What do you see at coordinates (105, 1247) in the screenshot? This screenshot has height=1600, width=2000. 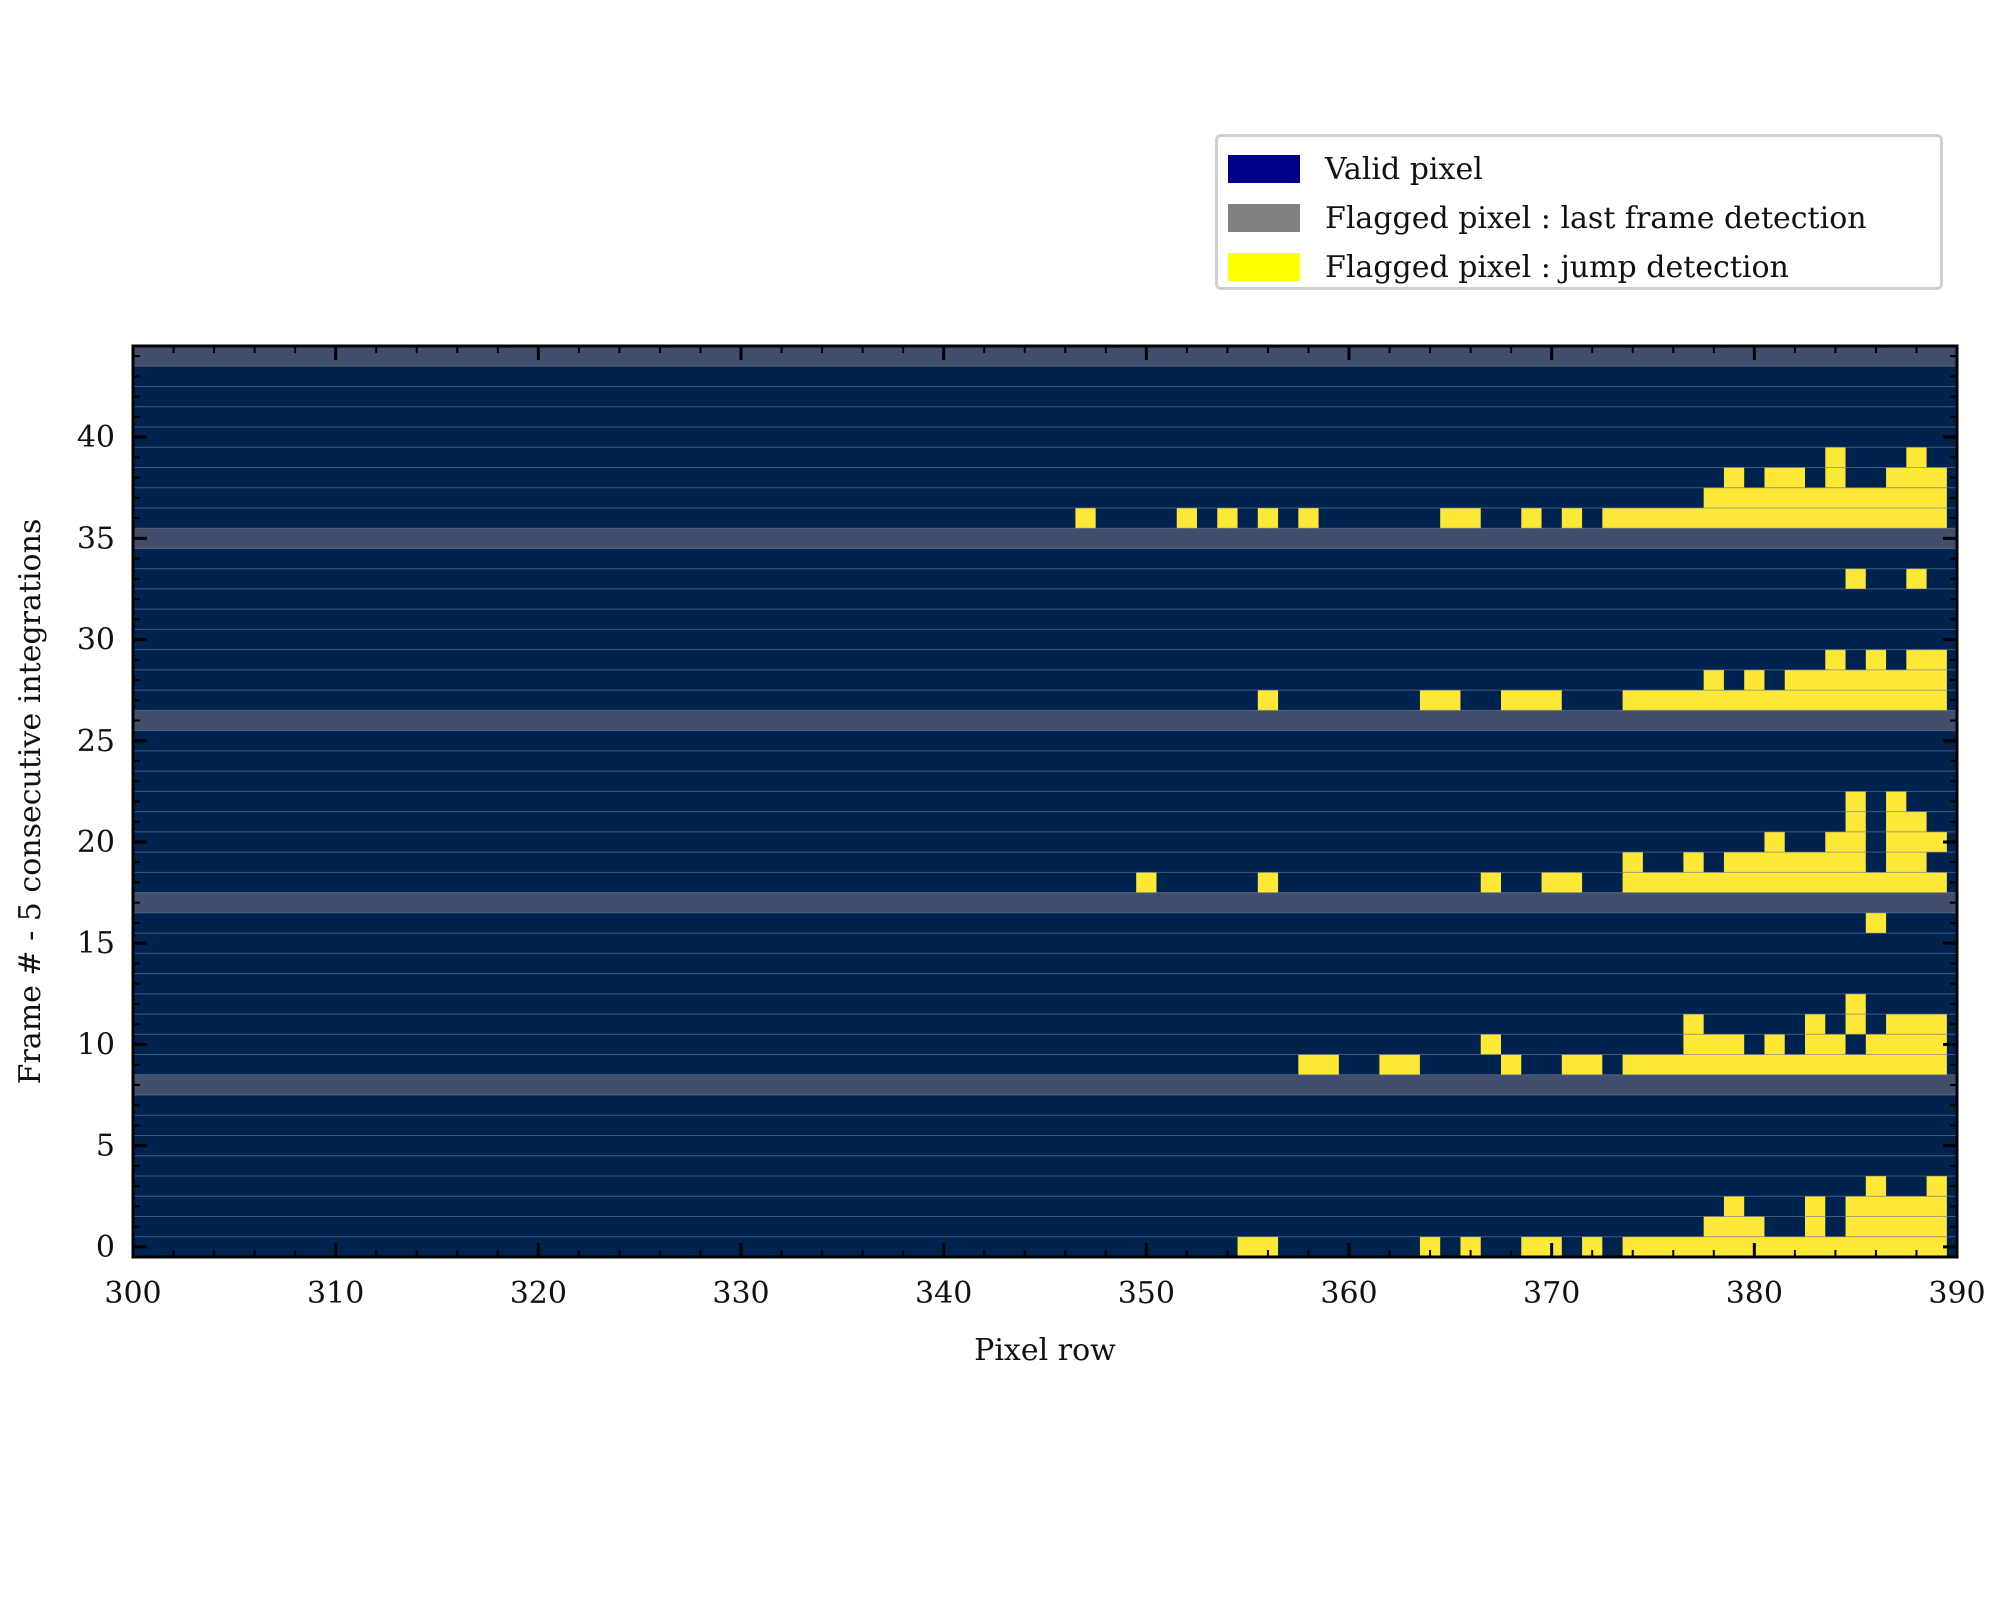 I see `y-tick-label: 0` at bounding box center [105, 1247].